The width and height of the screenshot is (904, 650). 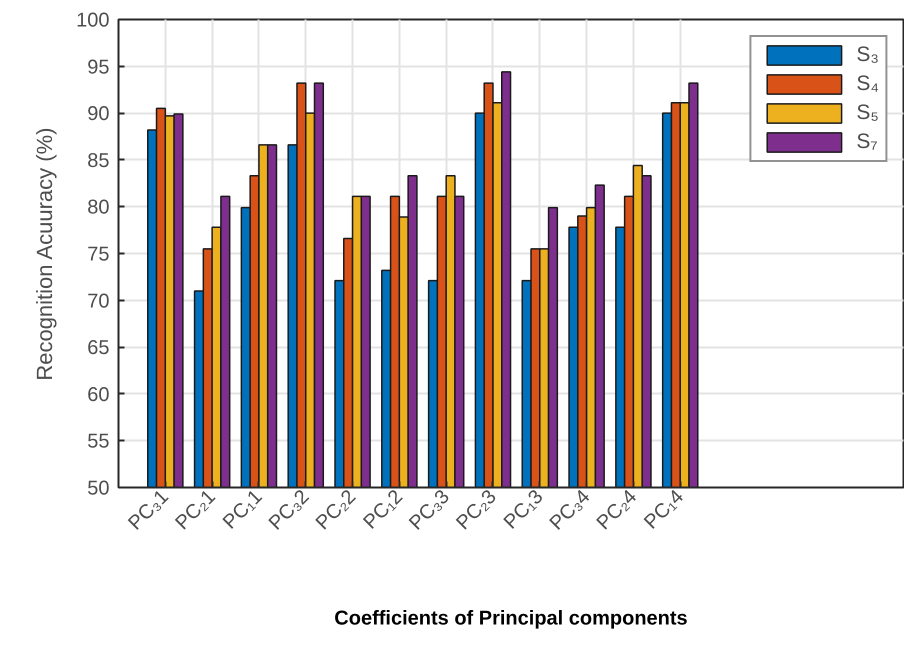 What do you see at coordinates (98, 395) in the screenshot?
I see `y-tick-label: 60` at bounding box center [98, 395].